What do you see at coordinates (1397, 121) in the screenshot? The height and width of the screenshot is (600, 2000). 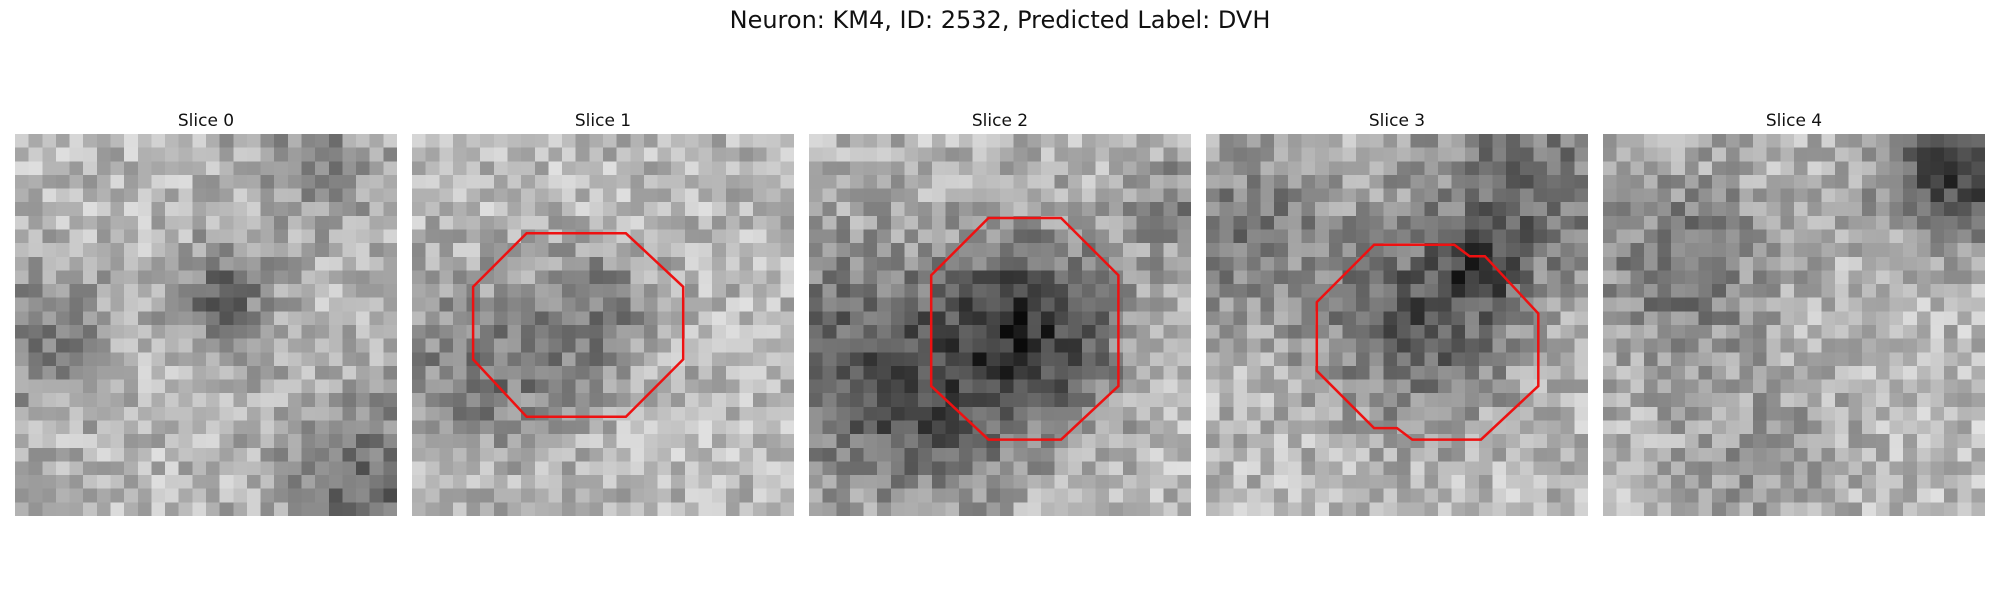 I see `slice-title-3: Slice 3` at bounding box center [1397, 121].